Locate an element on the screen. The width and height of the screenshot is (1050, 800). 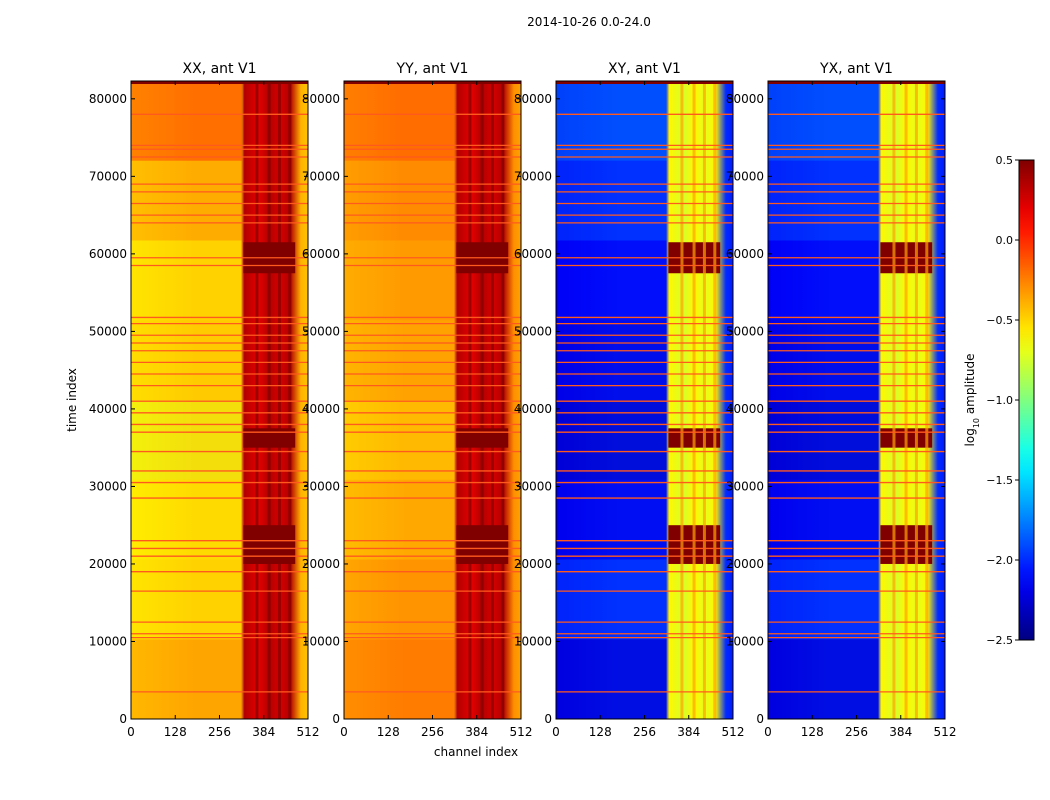
y-tick-label: 70000 is located at coordinates (533, 176).